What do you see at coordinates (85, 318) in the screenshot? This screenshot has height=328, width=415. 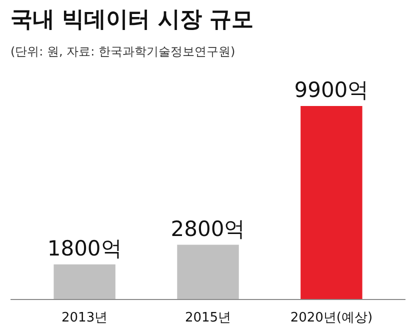 I see `x-tick-label: 2013년` at bounding box center [85, 318].